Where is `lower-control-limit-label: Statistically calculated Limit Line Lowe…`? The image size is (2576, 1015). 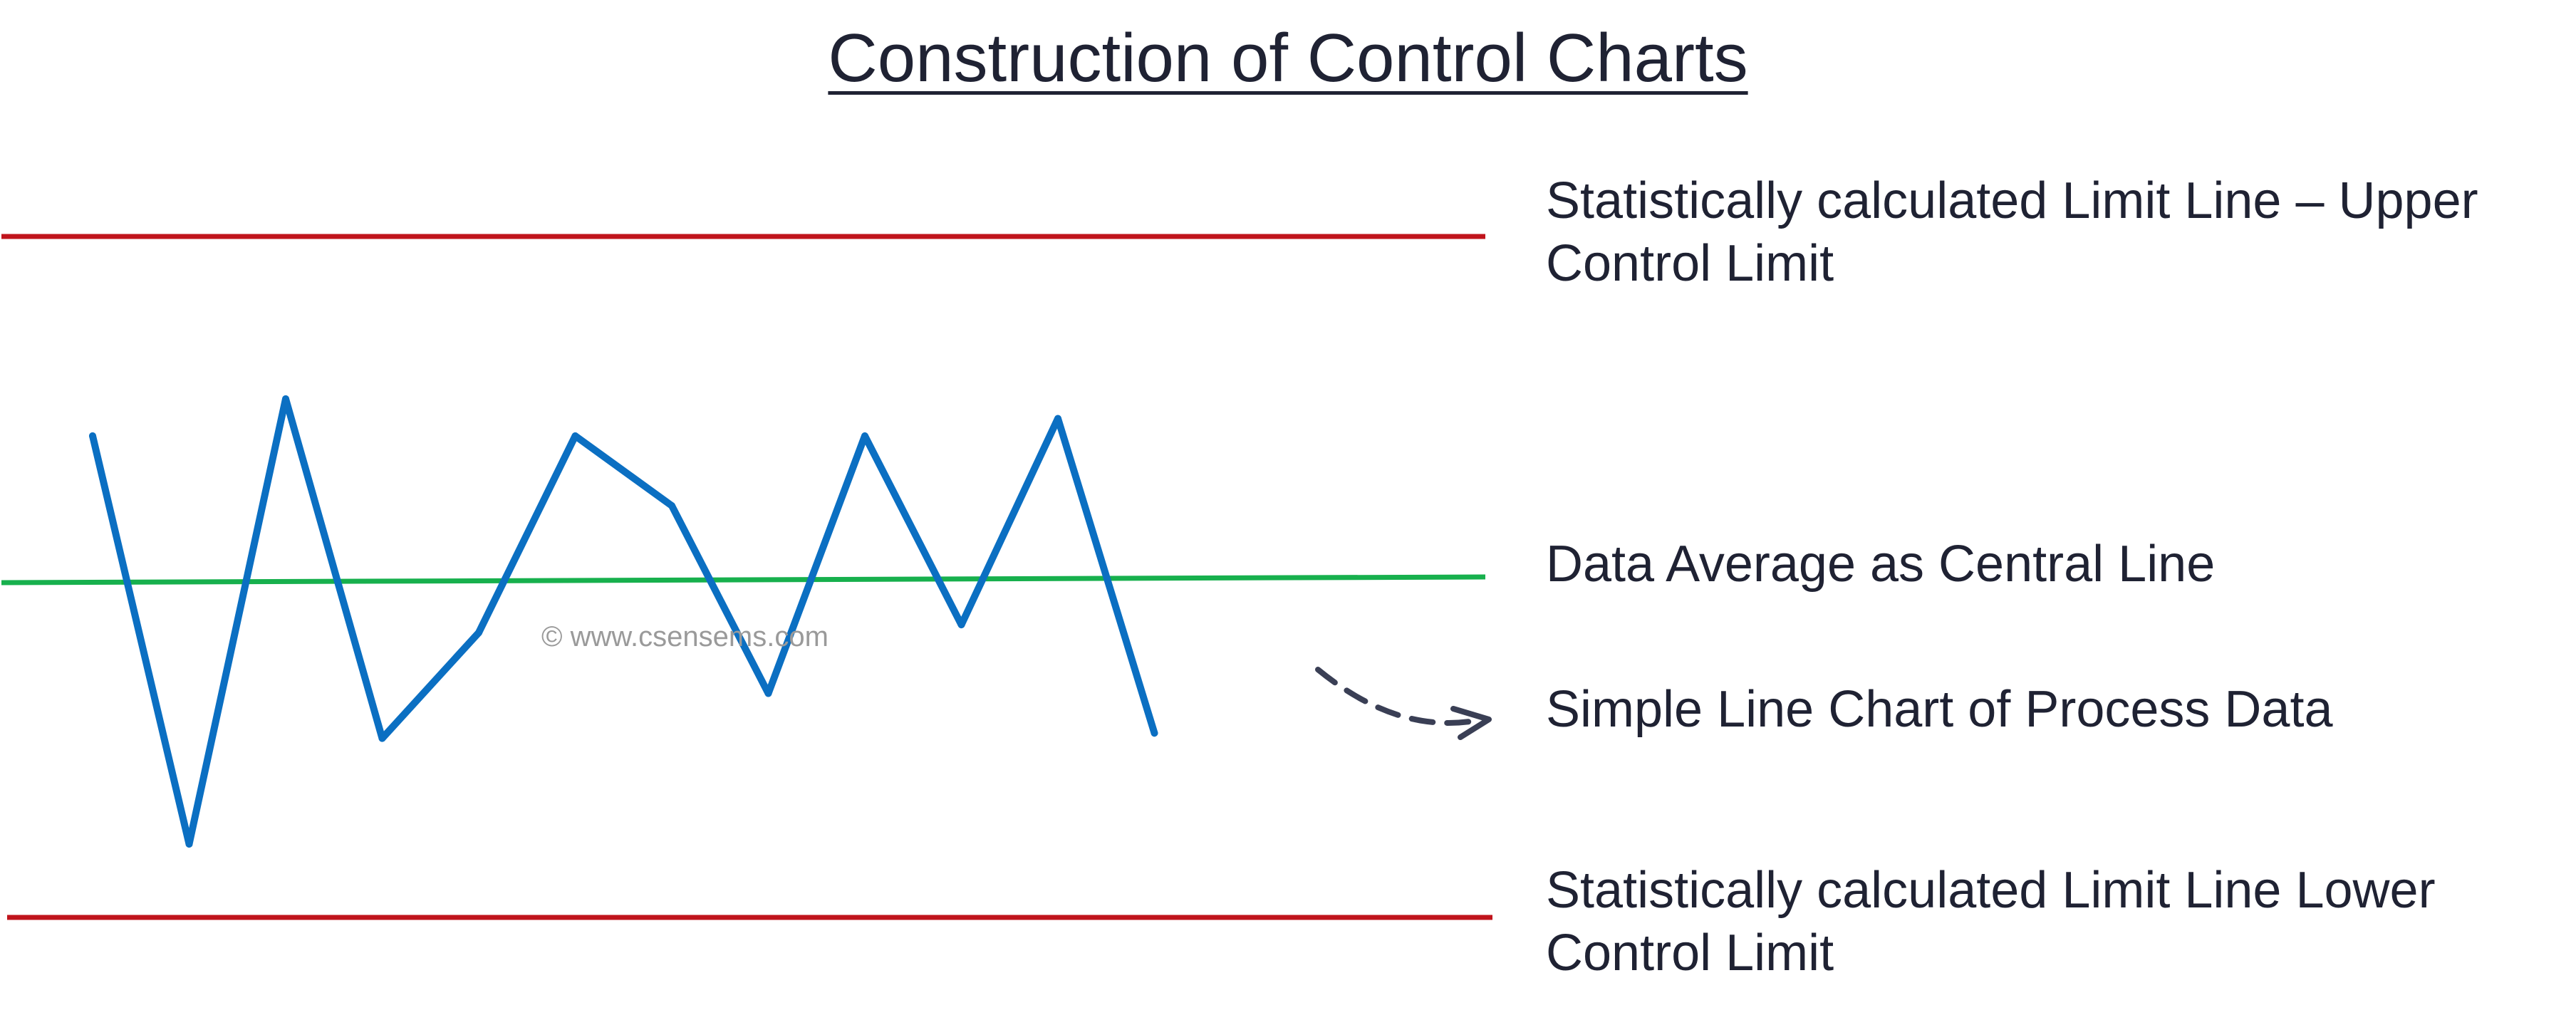
lower-control-limit-label: Statistically calculated Limit Line Lowe… is located at coordinates (1991, 921).